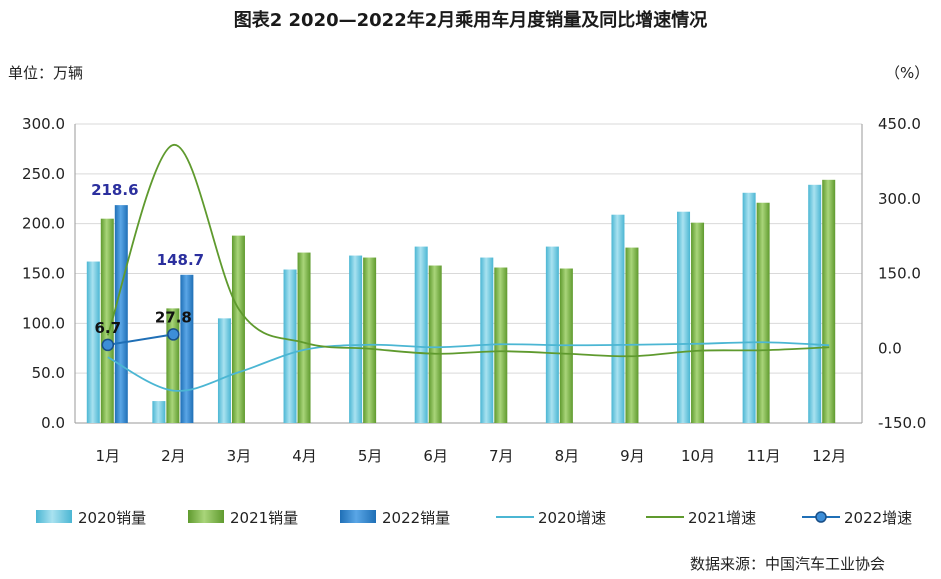 The width and height of the screenshot is (941, 579). I want to click on y-left-tick-label: 300.0, so click(43, 124).